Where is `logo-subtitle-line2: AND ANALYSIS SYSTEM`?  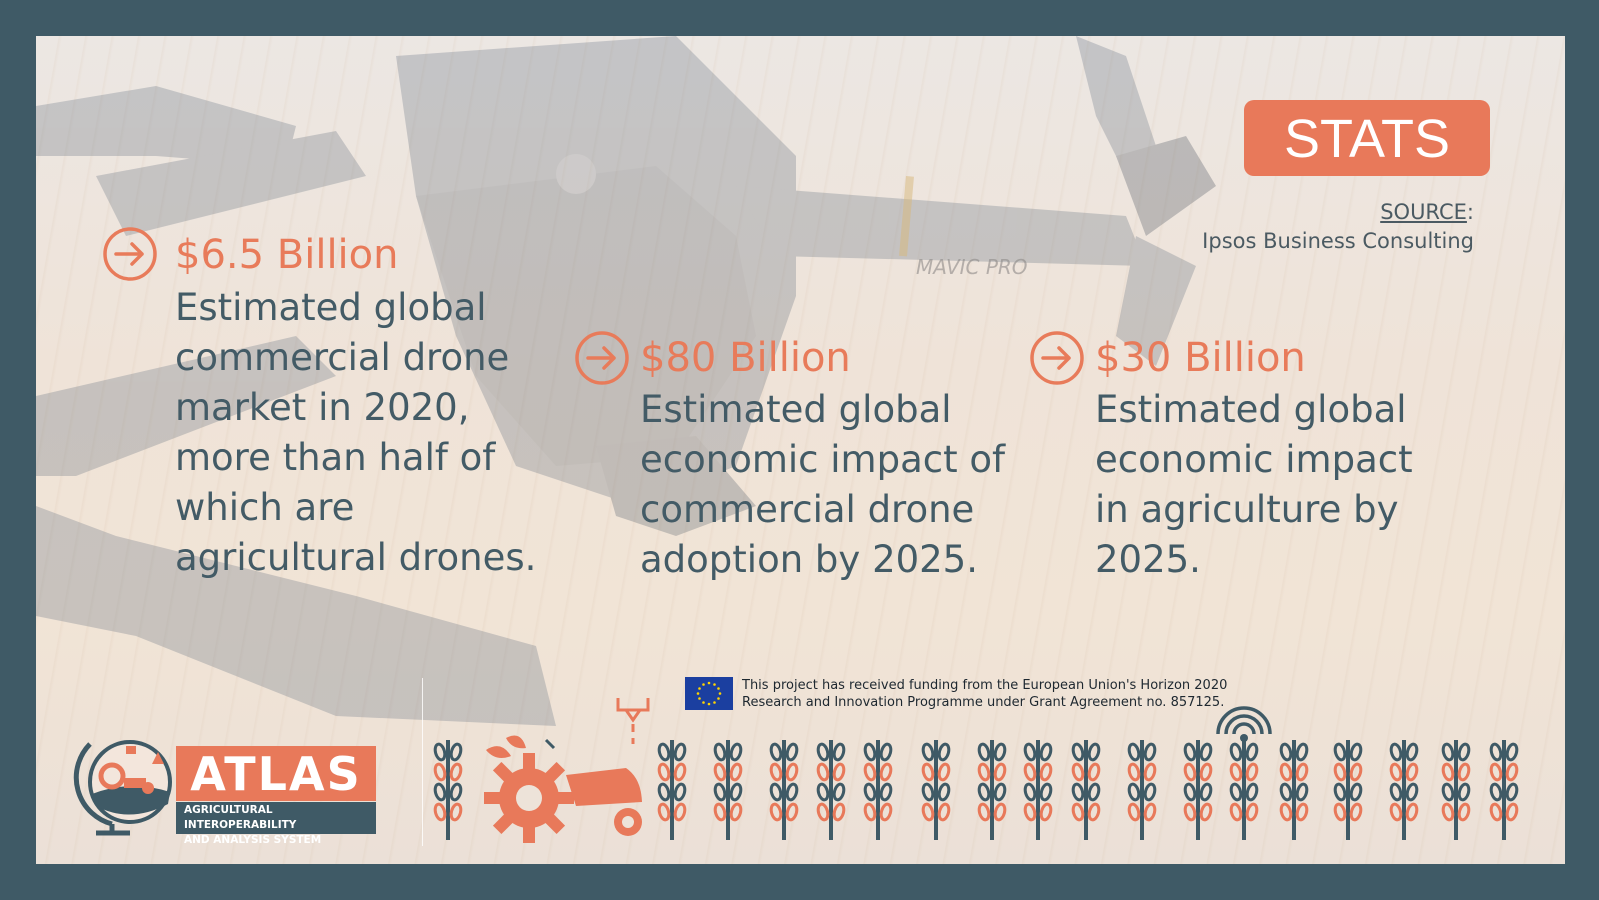
logo-subtitle-line2: AND ANALYSIS SYSTEM is located at coordinates (253, 840).